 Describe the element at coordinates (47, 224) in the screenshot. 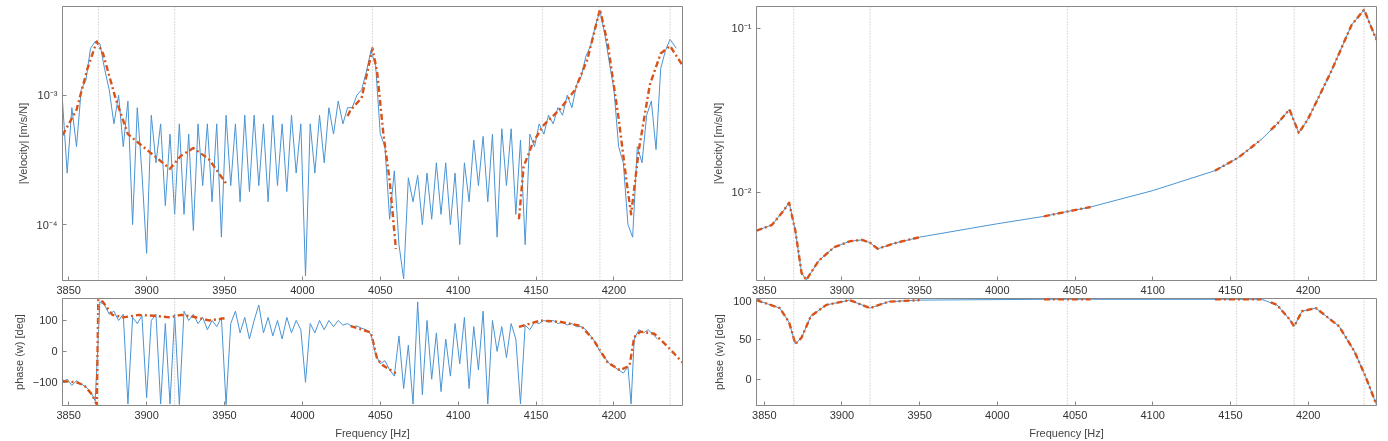

I see `y-tick-label: 10⁻⁴` at that location.